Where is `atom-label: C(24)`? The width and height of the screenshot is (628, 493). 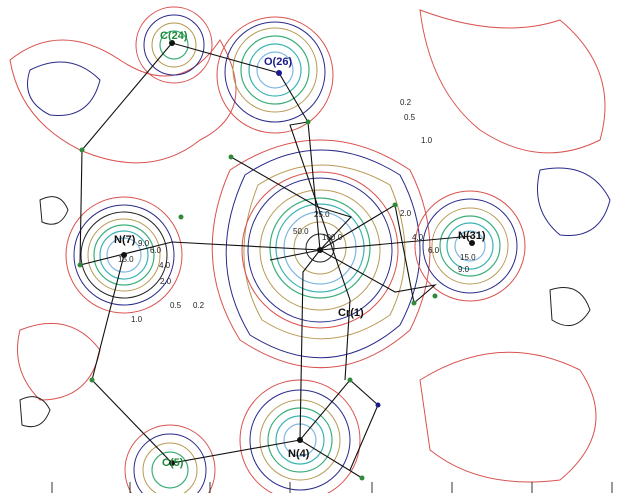 atom-label: C(24) is located at coordinates (174, 36).